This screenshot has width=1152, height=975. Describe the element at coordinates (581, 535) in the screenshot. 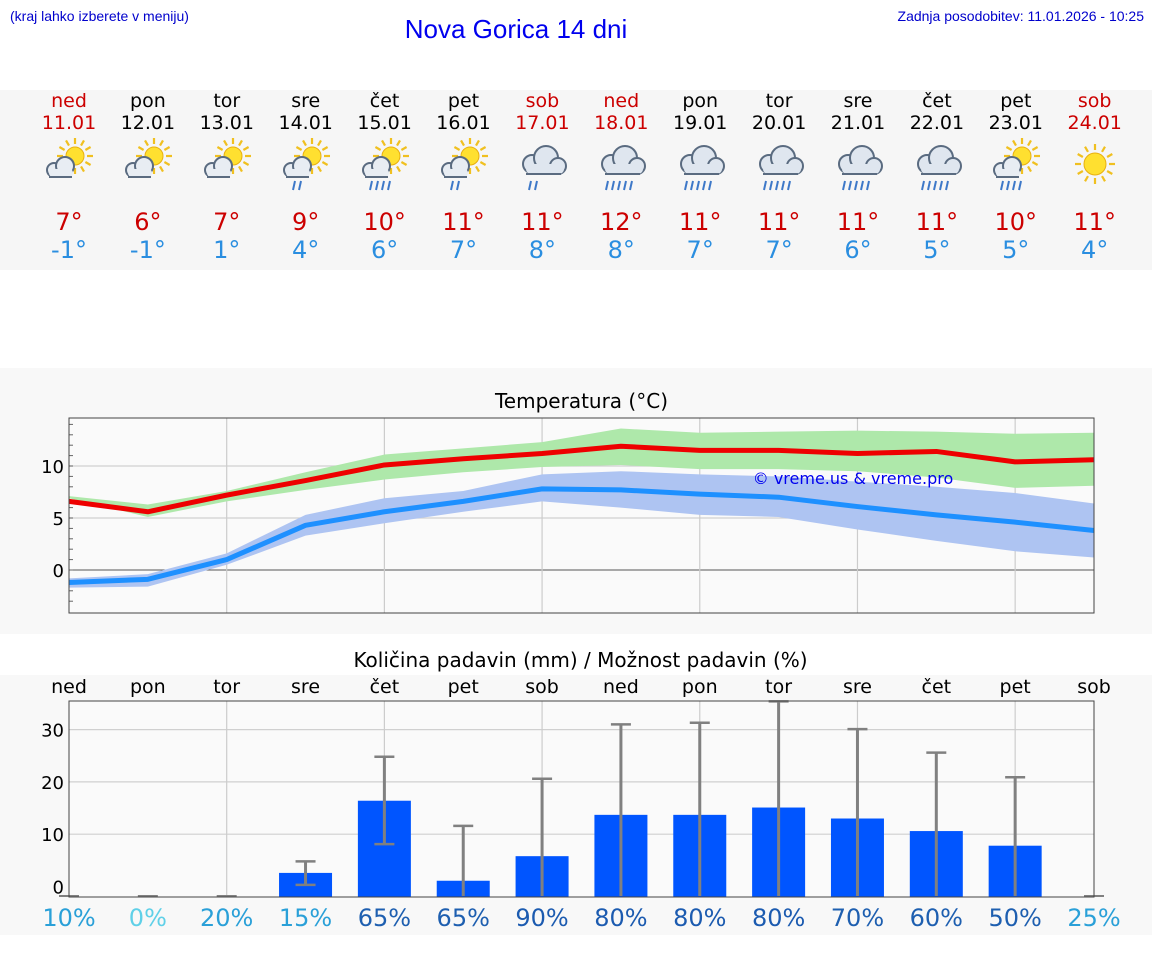

I see `tmin-line` at that location.